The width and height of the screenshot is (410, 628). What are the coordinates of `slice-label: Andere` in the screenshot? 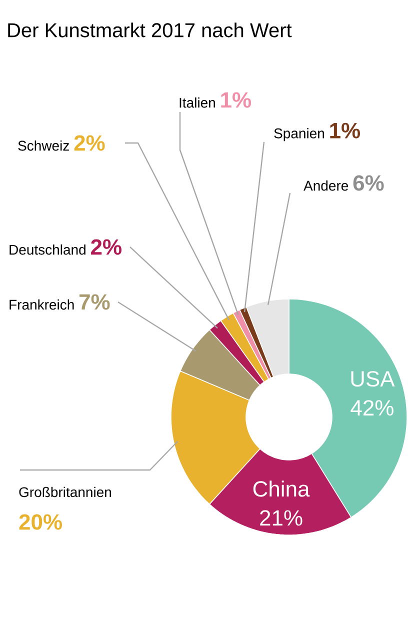 It's located at (326, 185).